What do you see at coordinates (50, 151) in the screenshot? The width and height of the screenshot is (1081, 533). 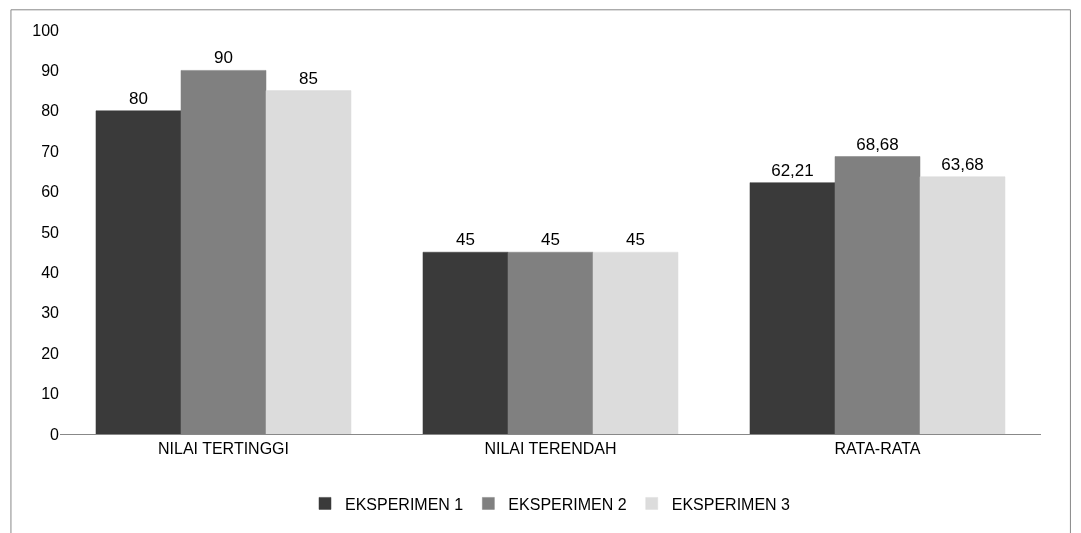 I see `y-tick-label: 70` at bounding box center [50, 151].